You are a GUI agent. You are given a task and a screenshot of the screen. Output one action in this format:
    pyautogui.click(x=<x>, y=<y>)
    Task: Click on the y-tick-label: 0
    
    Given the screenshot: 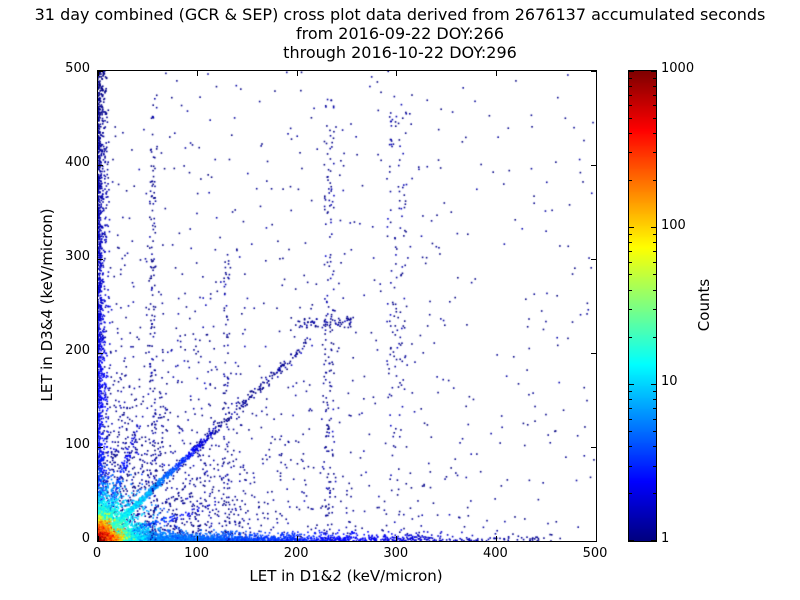 What is the action you would take?
    pyautogui.click(x=85, y=538)
    